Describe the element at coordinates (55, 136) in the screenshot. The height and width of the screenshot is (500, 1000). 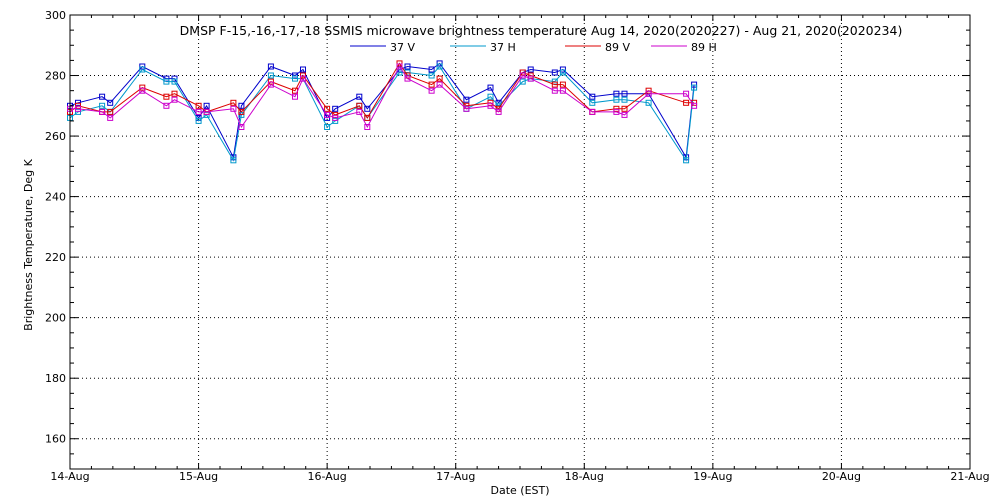
I see `y-tick-label: 260` at that location.